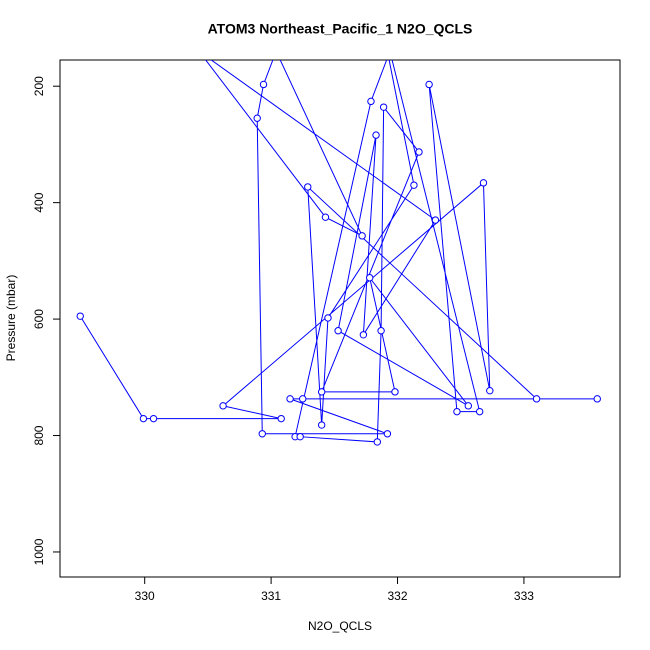 This screenshot has height=650, width=650. What do you see at coordinates (271, 596) in the screenshot?
I see `x-tick-label: 331` at bounding box center [271, 596].